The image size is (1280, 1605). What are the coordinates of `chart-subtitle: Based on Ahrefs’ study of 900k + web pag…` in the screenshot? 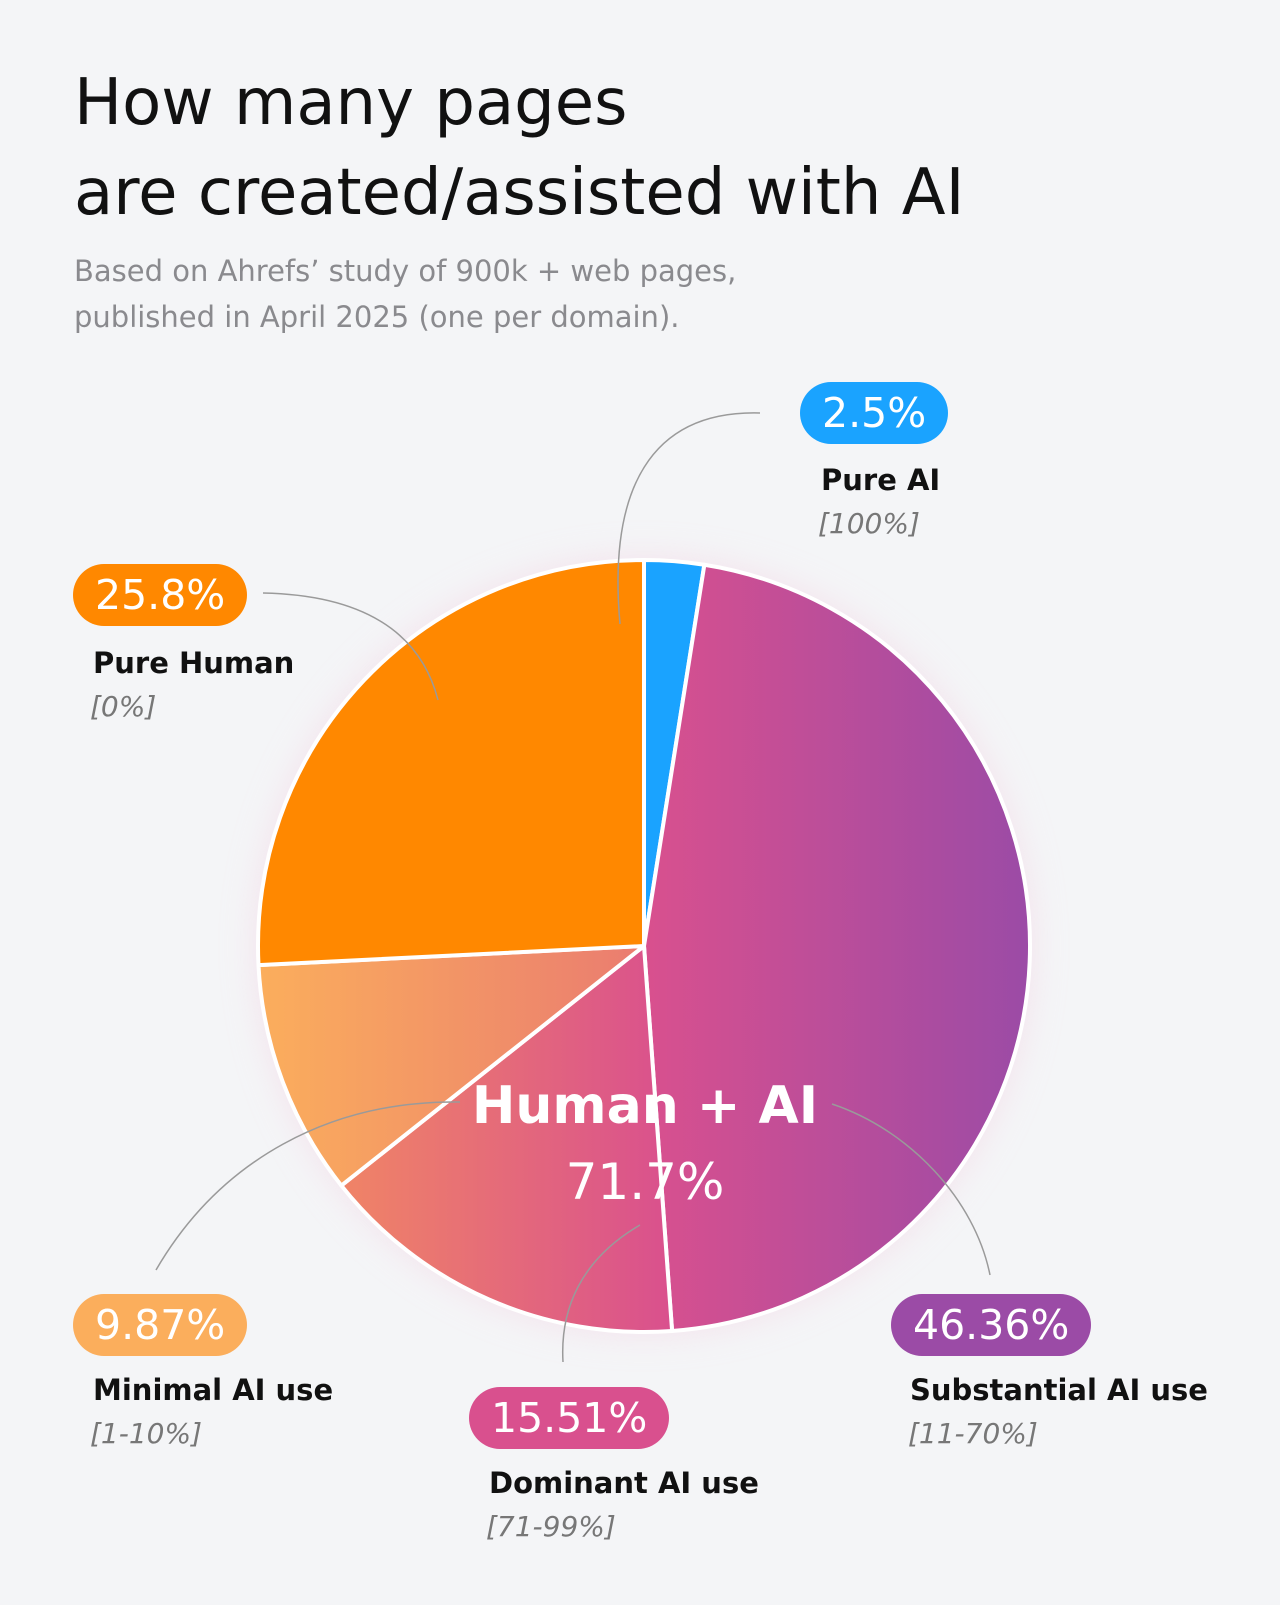 It's located at (405, 294).